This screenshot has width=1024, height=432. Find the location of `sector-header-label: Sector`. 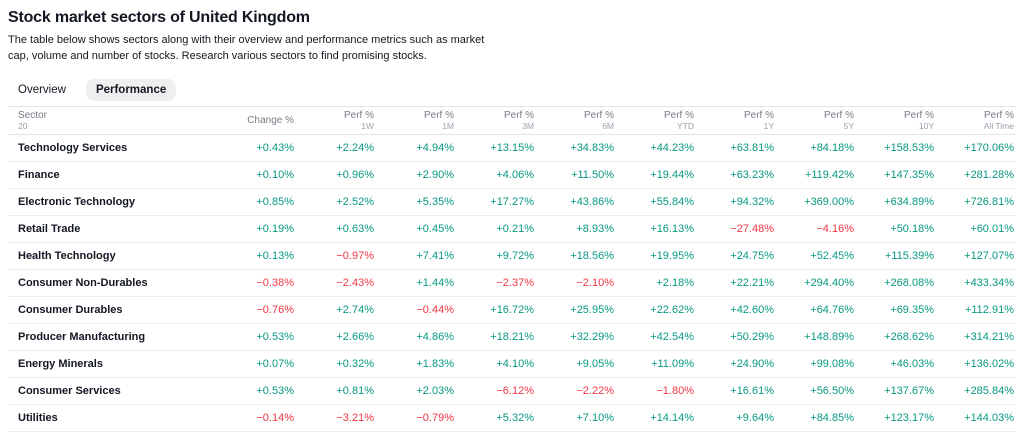

sector-header-label: Sector is located at coordinates (32, 115).